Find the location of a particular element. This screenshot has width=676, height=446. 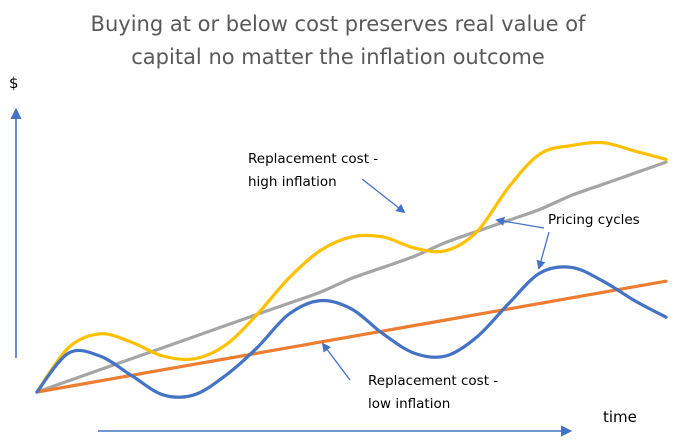

annotation-pricing-cycles-arrow-yellow is located at coordinates (520, 222).